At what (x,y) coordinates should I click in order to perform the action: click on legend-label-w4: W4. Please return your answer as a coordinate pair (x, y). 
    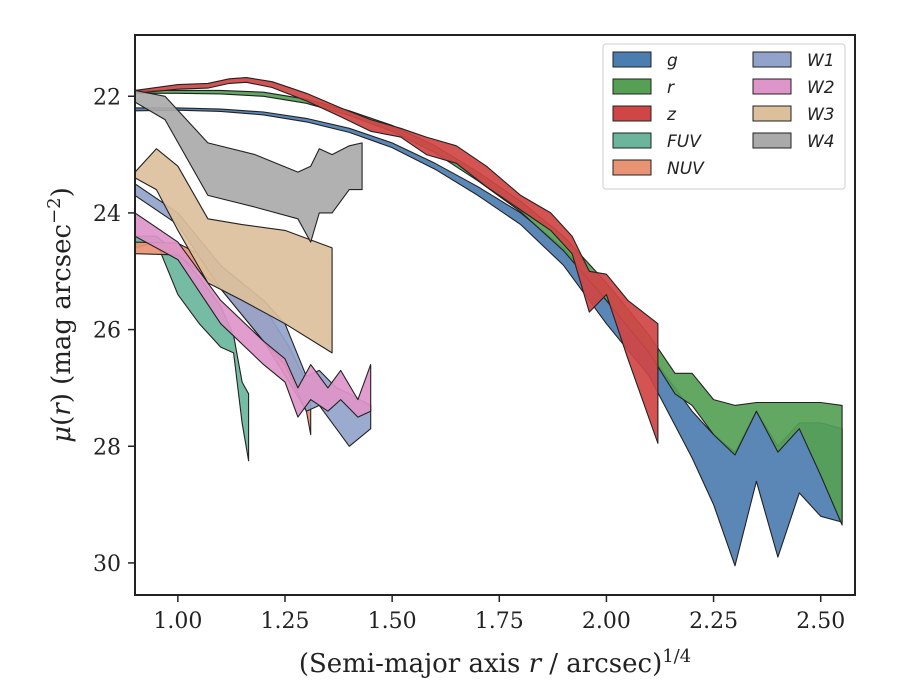
    Looking at the image, I should click on (821, 142).